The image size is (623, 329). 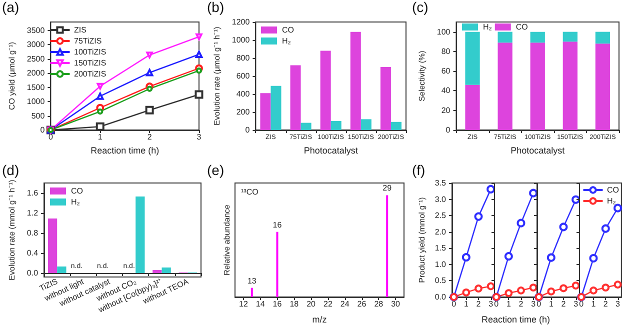 What do you see at coordinates (11, 170) in the screenshot?
I see `chart-title: (d)` at bounding box center [11, 170].